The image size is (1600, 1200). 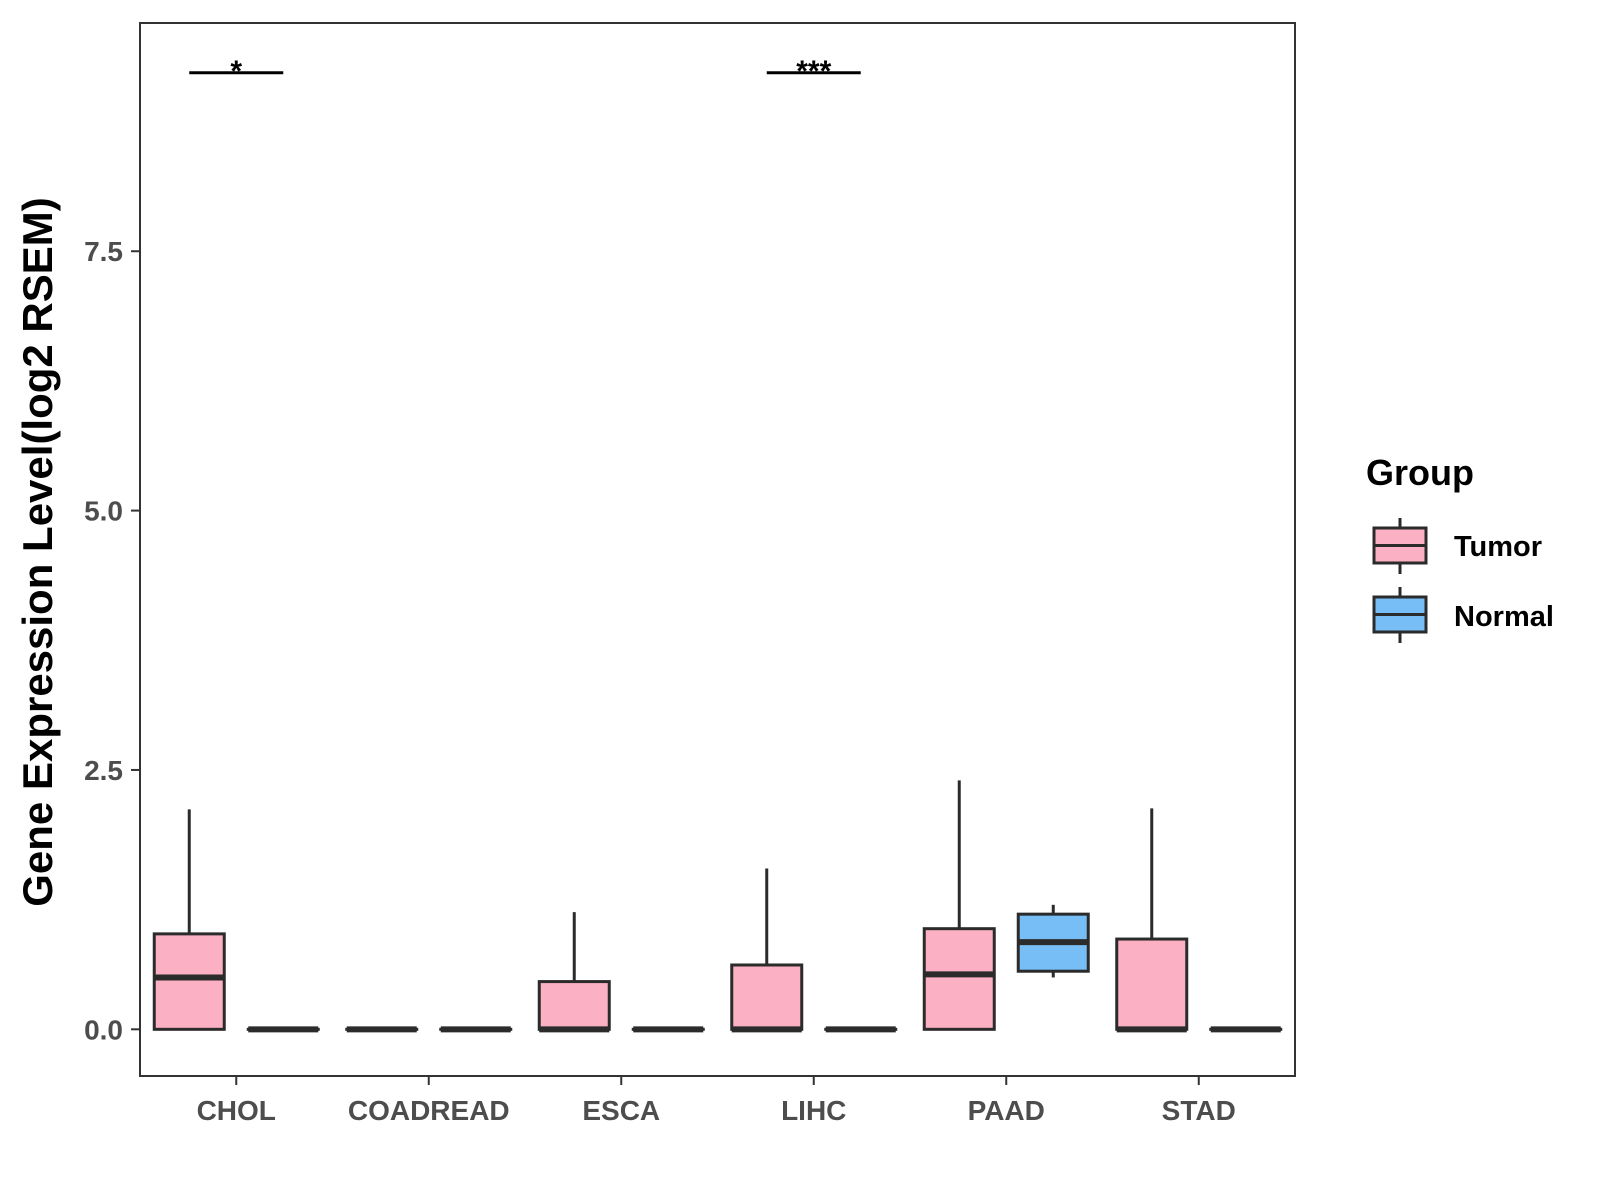 I want to click on box-tumor-paad, so click(x=959, y=905).